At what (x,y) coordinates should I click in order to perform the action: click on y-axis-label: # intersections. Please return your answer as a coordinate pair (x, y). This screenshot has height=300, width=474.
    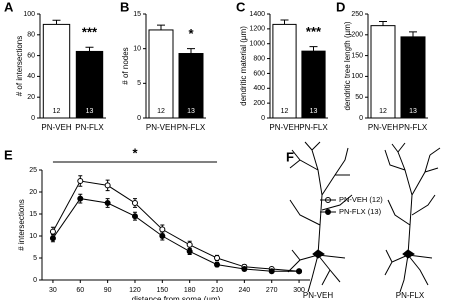
    Looking at the image, I should click on (21, 225).